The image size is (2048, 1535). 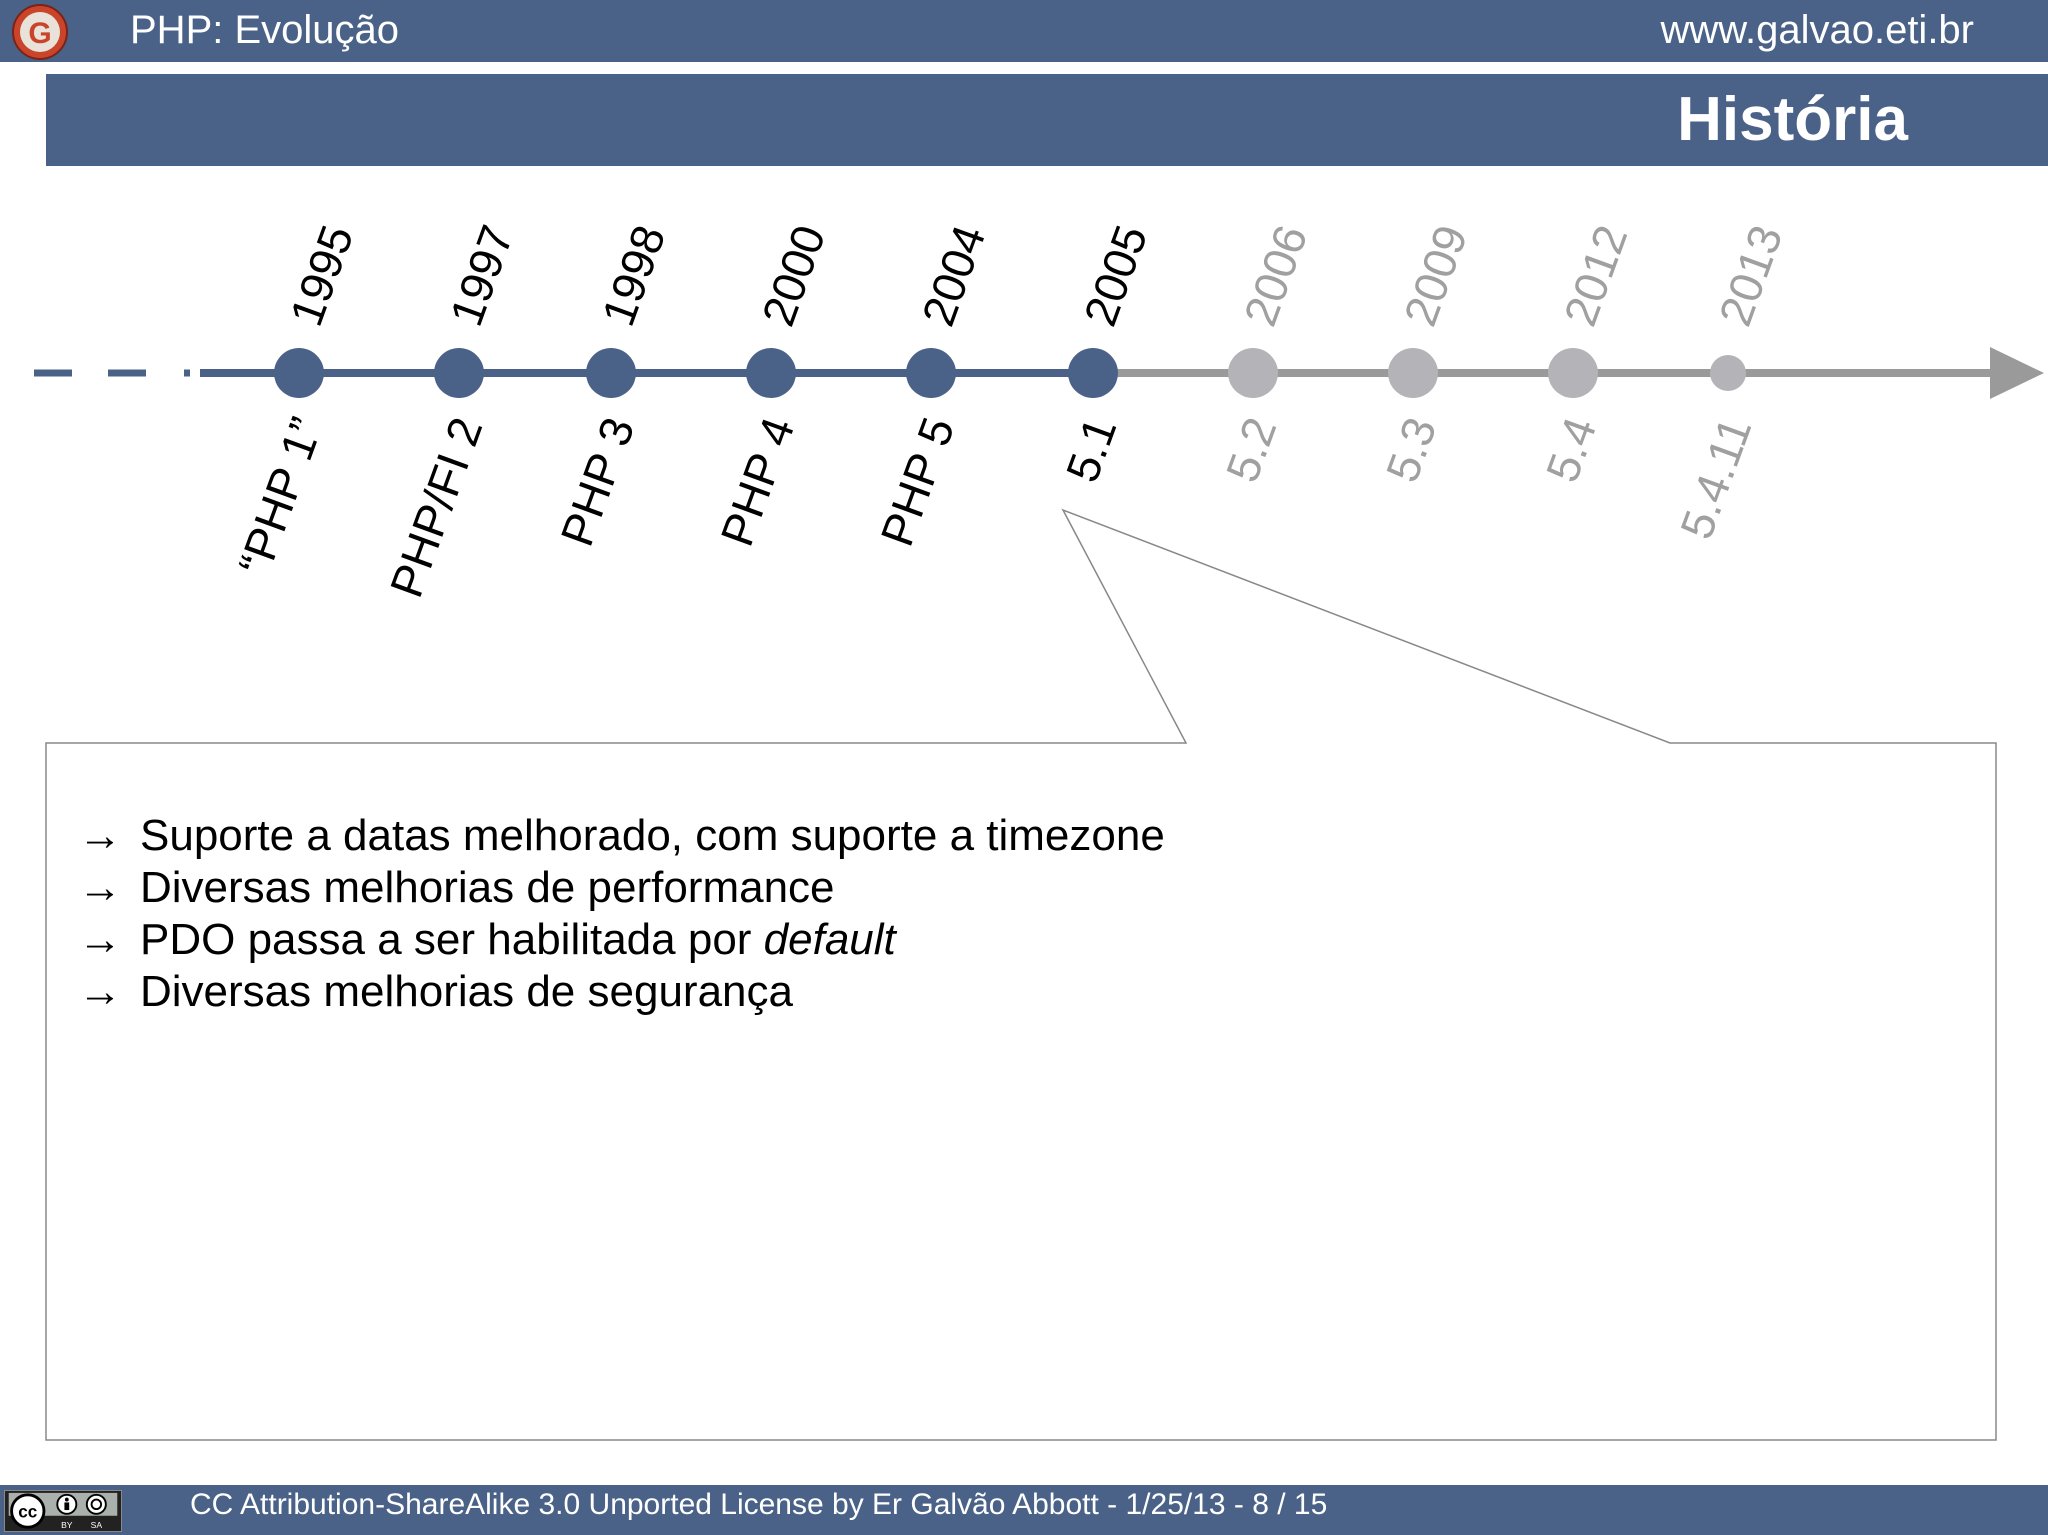 I want to click on cc-icon, so click(x=28, y=1511).